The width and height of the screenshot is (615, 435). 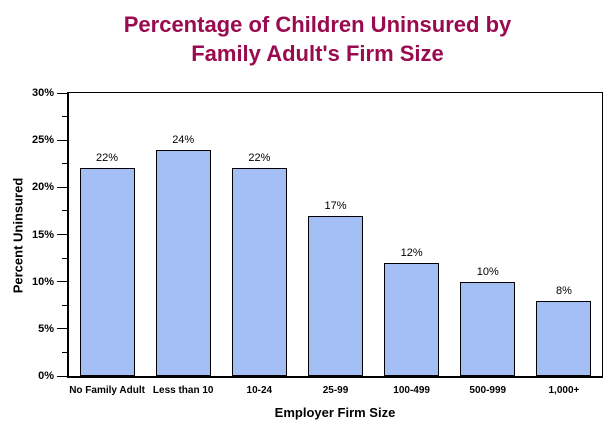 I want to click on bar-value-label: 12%, so click(x=411, y=252).